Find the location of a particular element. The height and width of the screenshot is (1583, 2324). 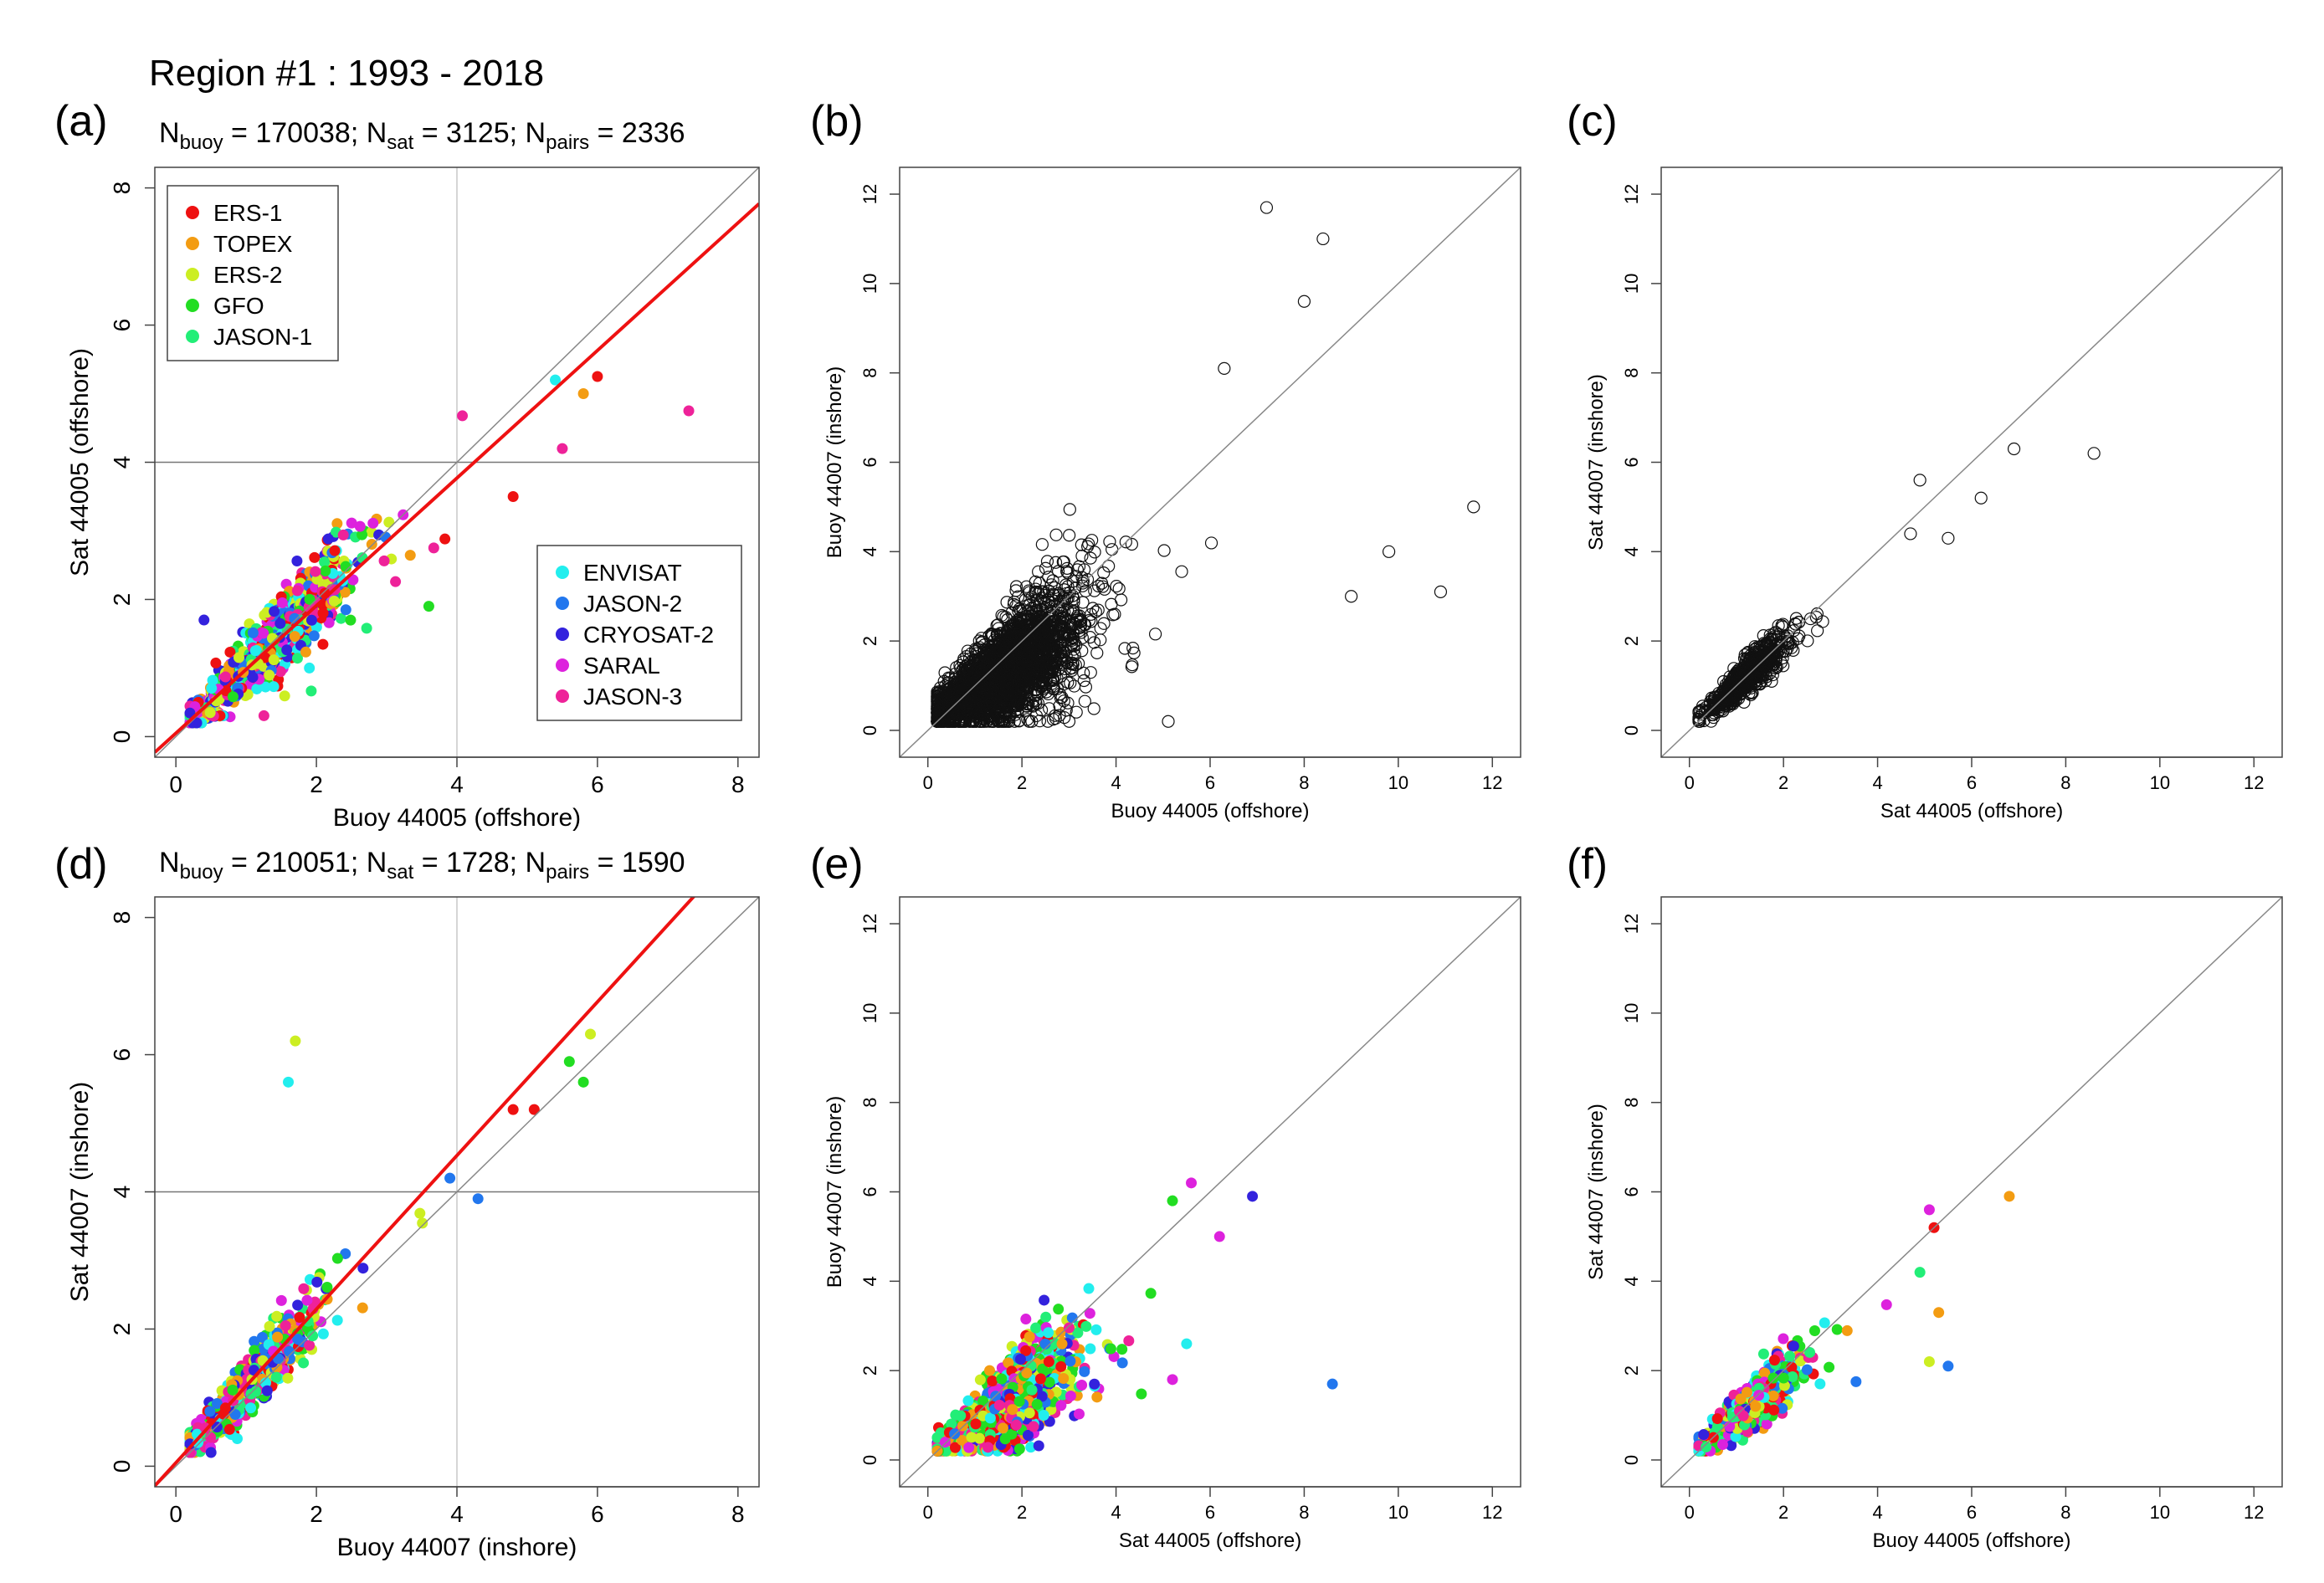

plot-area is located at coordinates (1210, 462).